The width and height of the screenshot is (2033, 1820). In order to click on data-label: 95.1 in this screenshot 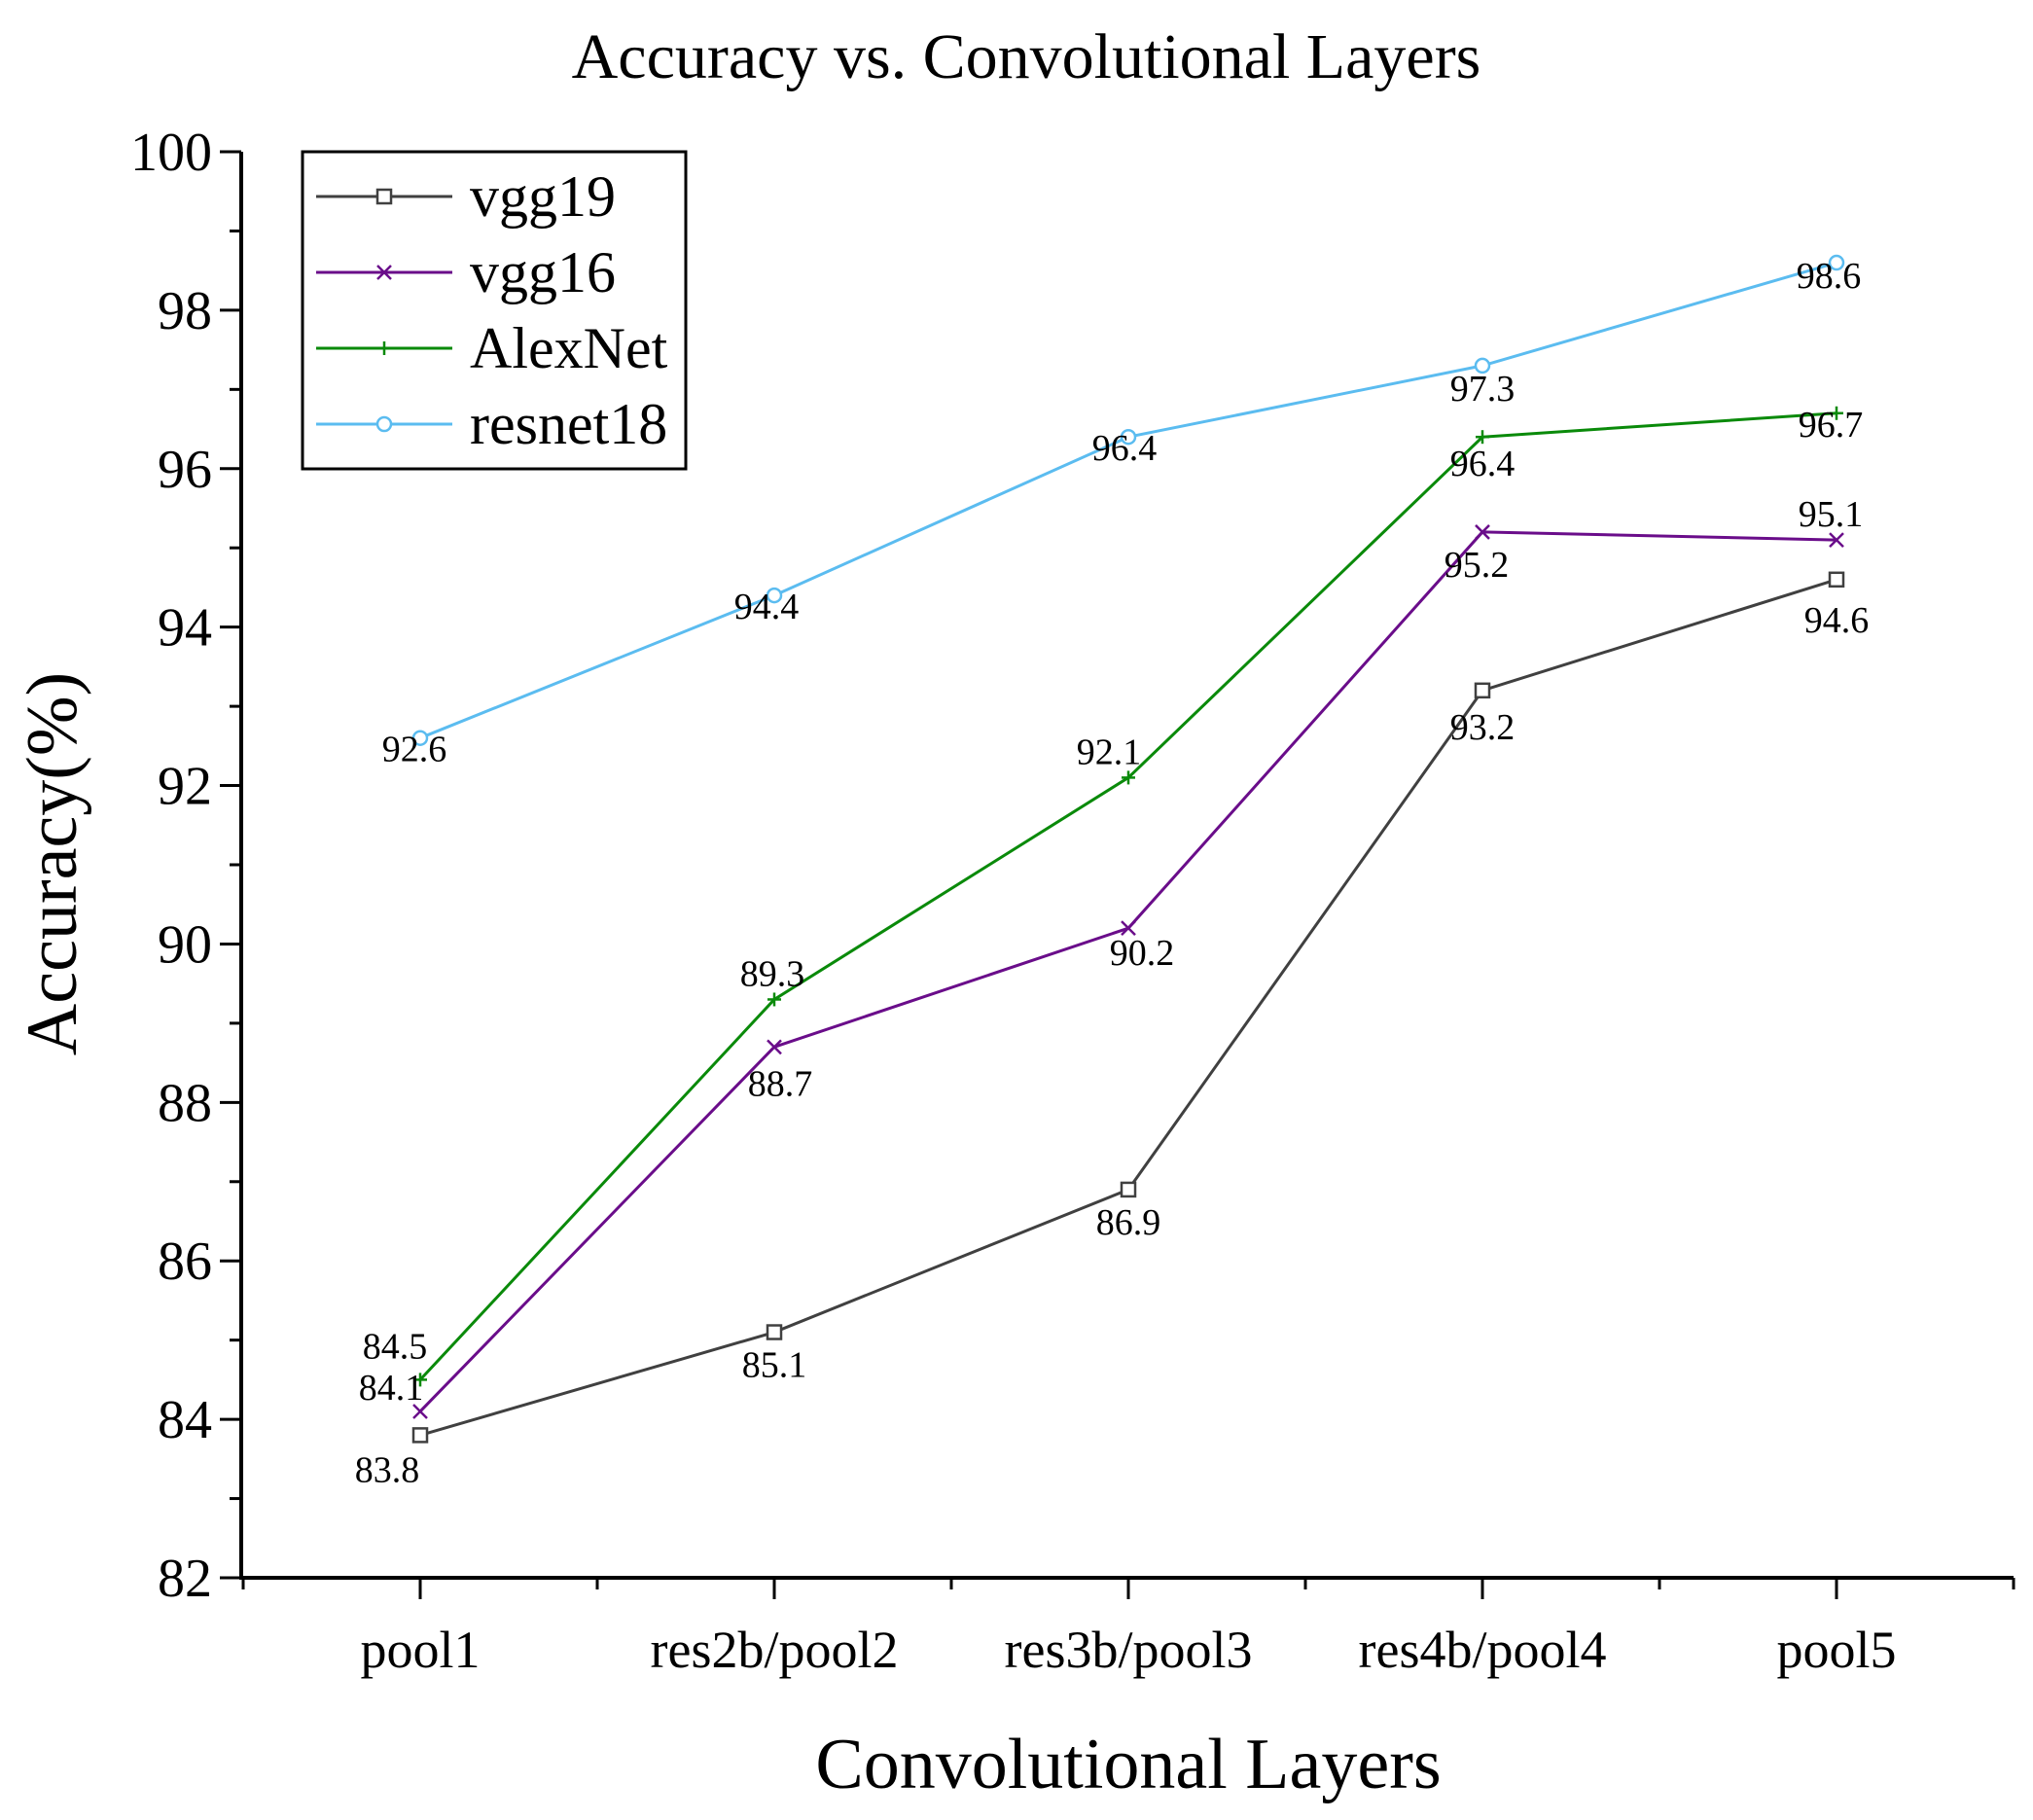, I will do `click(1831, 514)`.